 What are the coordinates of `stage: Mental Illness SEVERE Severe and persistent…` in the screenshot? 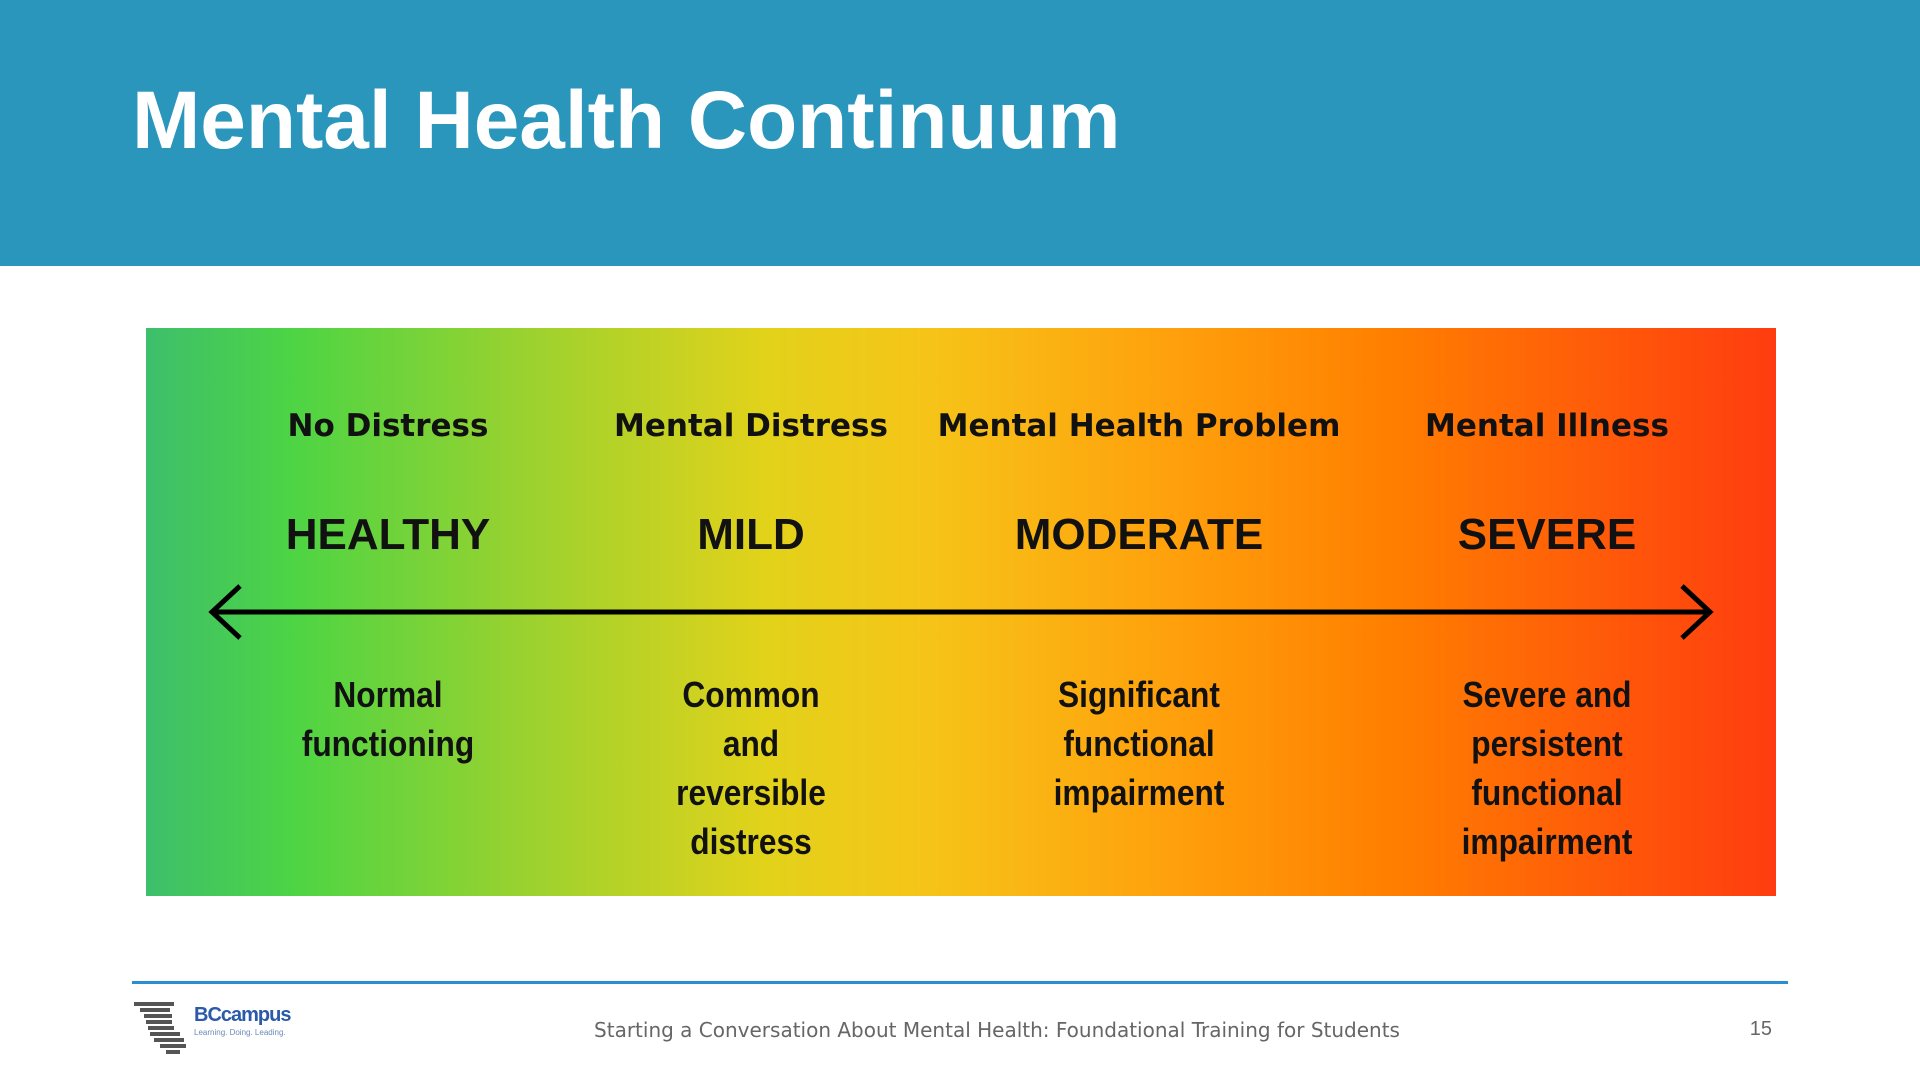 It's located at (1547, 612).